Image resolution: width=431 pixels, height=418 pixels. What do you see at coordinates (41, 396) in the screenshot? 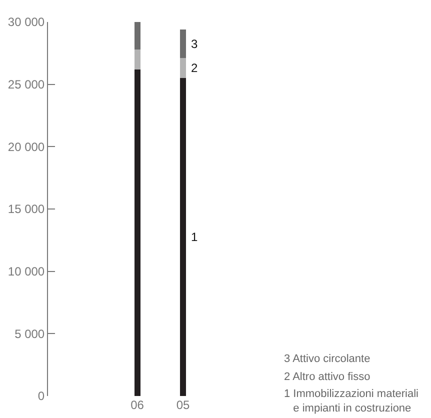
I see `y-tick-label: 0` at bounding box center [41, 396].